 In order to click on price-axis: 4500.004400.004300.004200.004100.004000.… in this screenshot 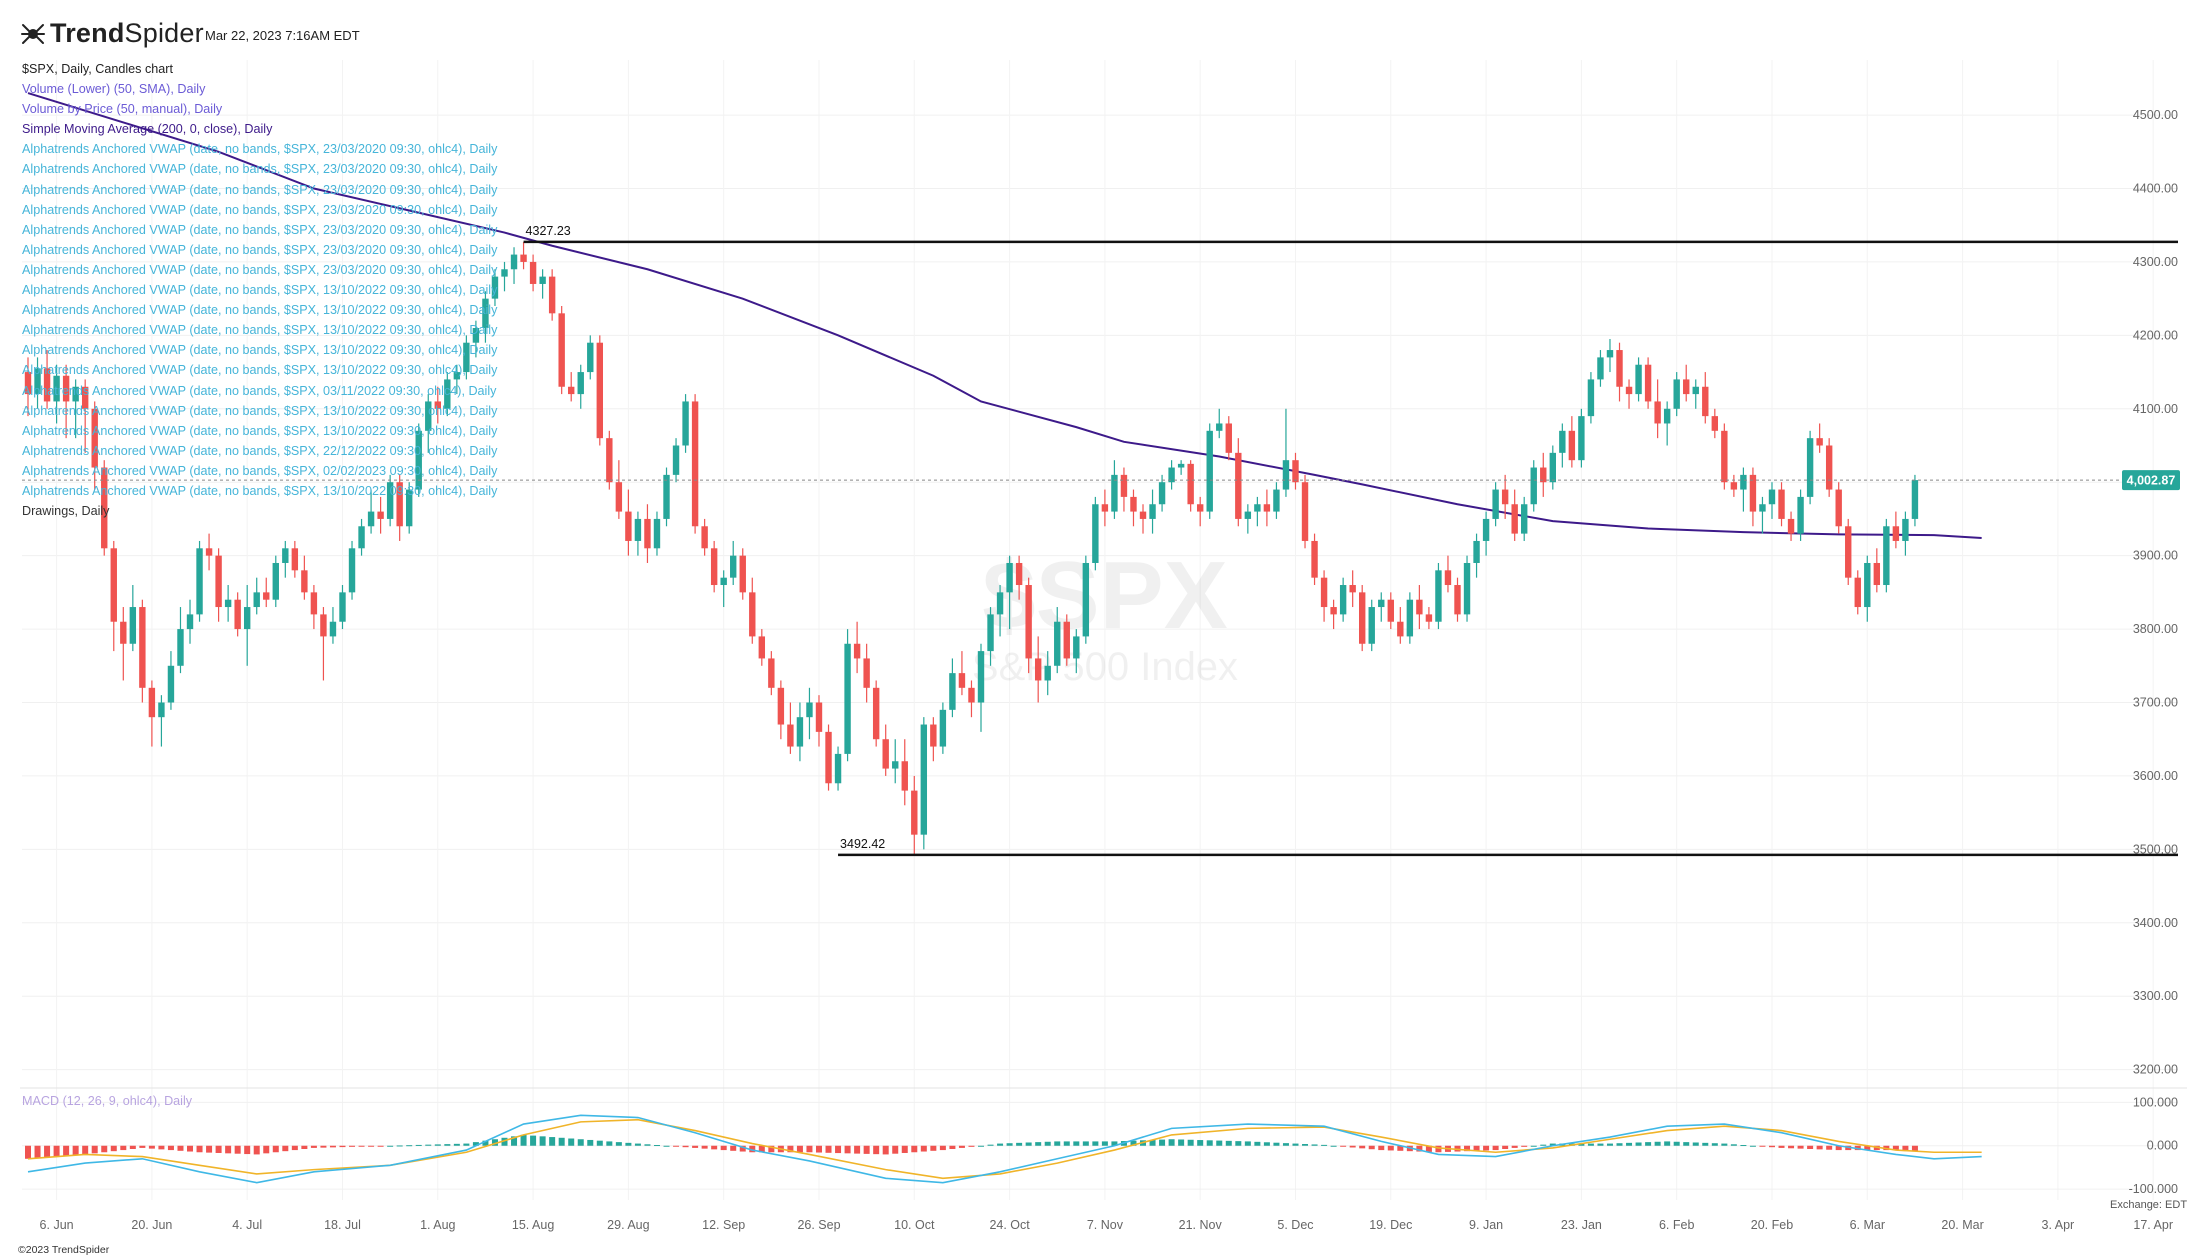, I will do `click(2155, 592)`.